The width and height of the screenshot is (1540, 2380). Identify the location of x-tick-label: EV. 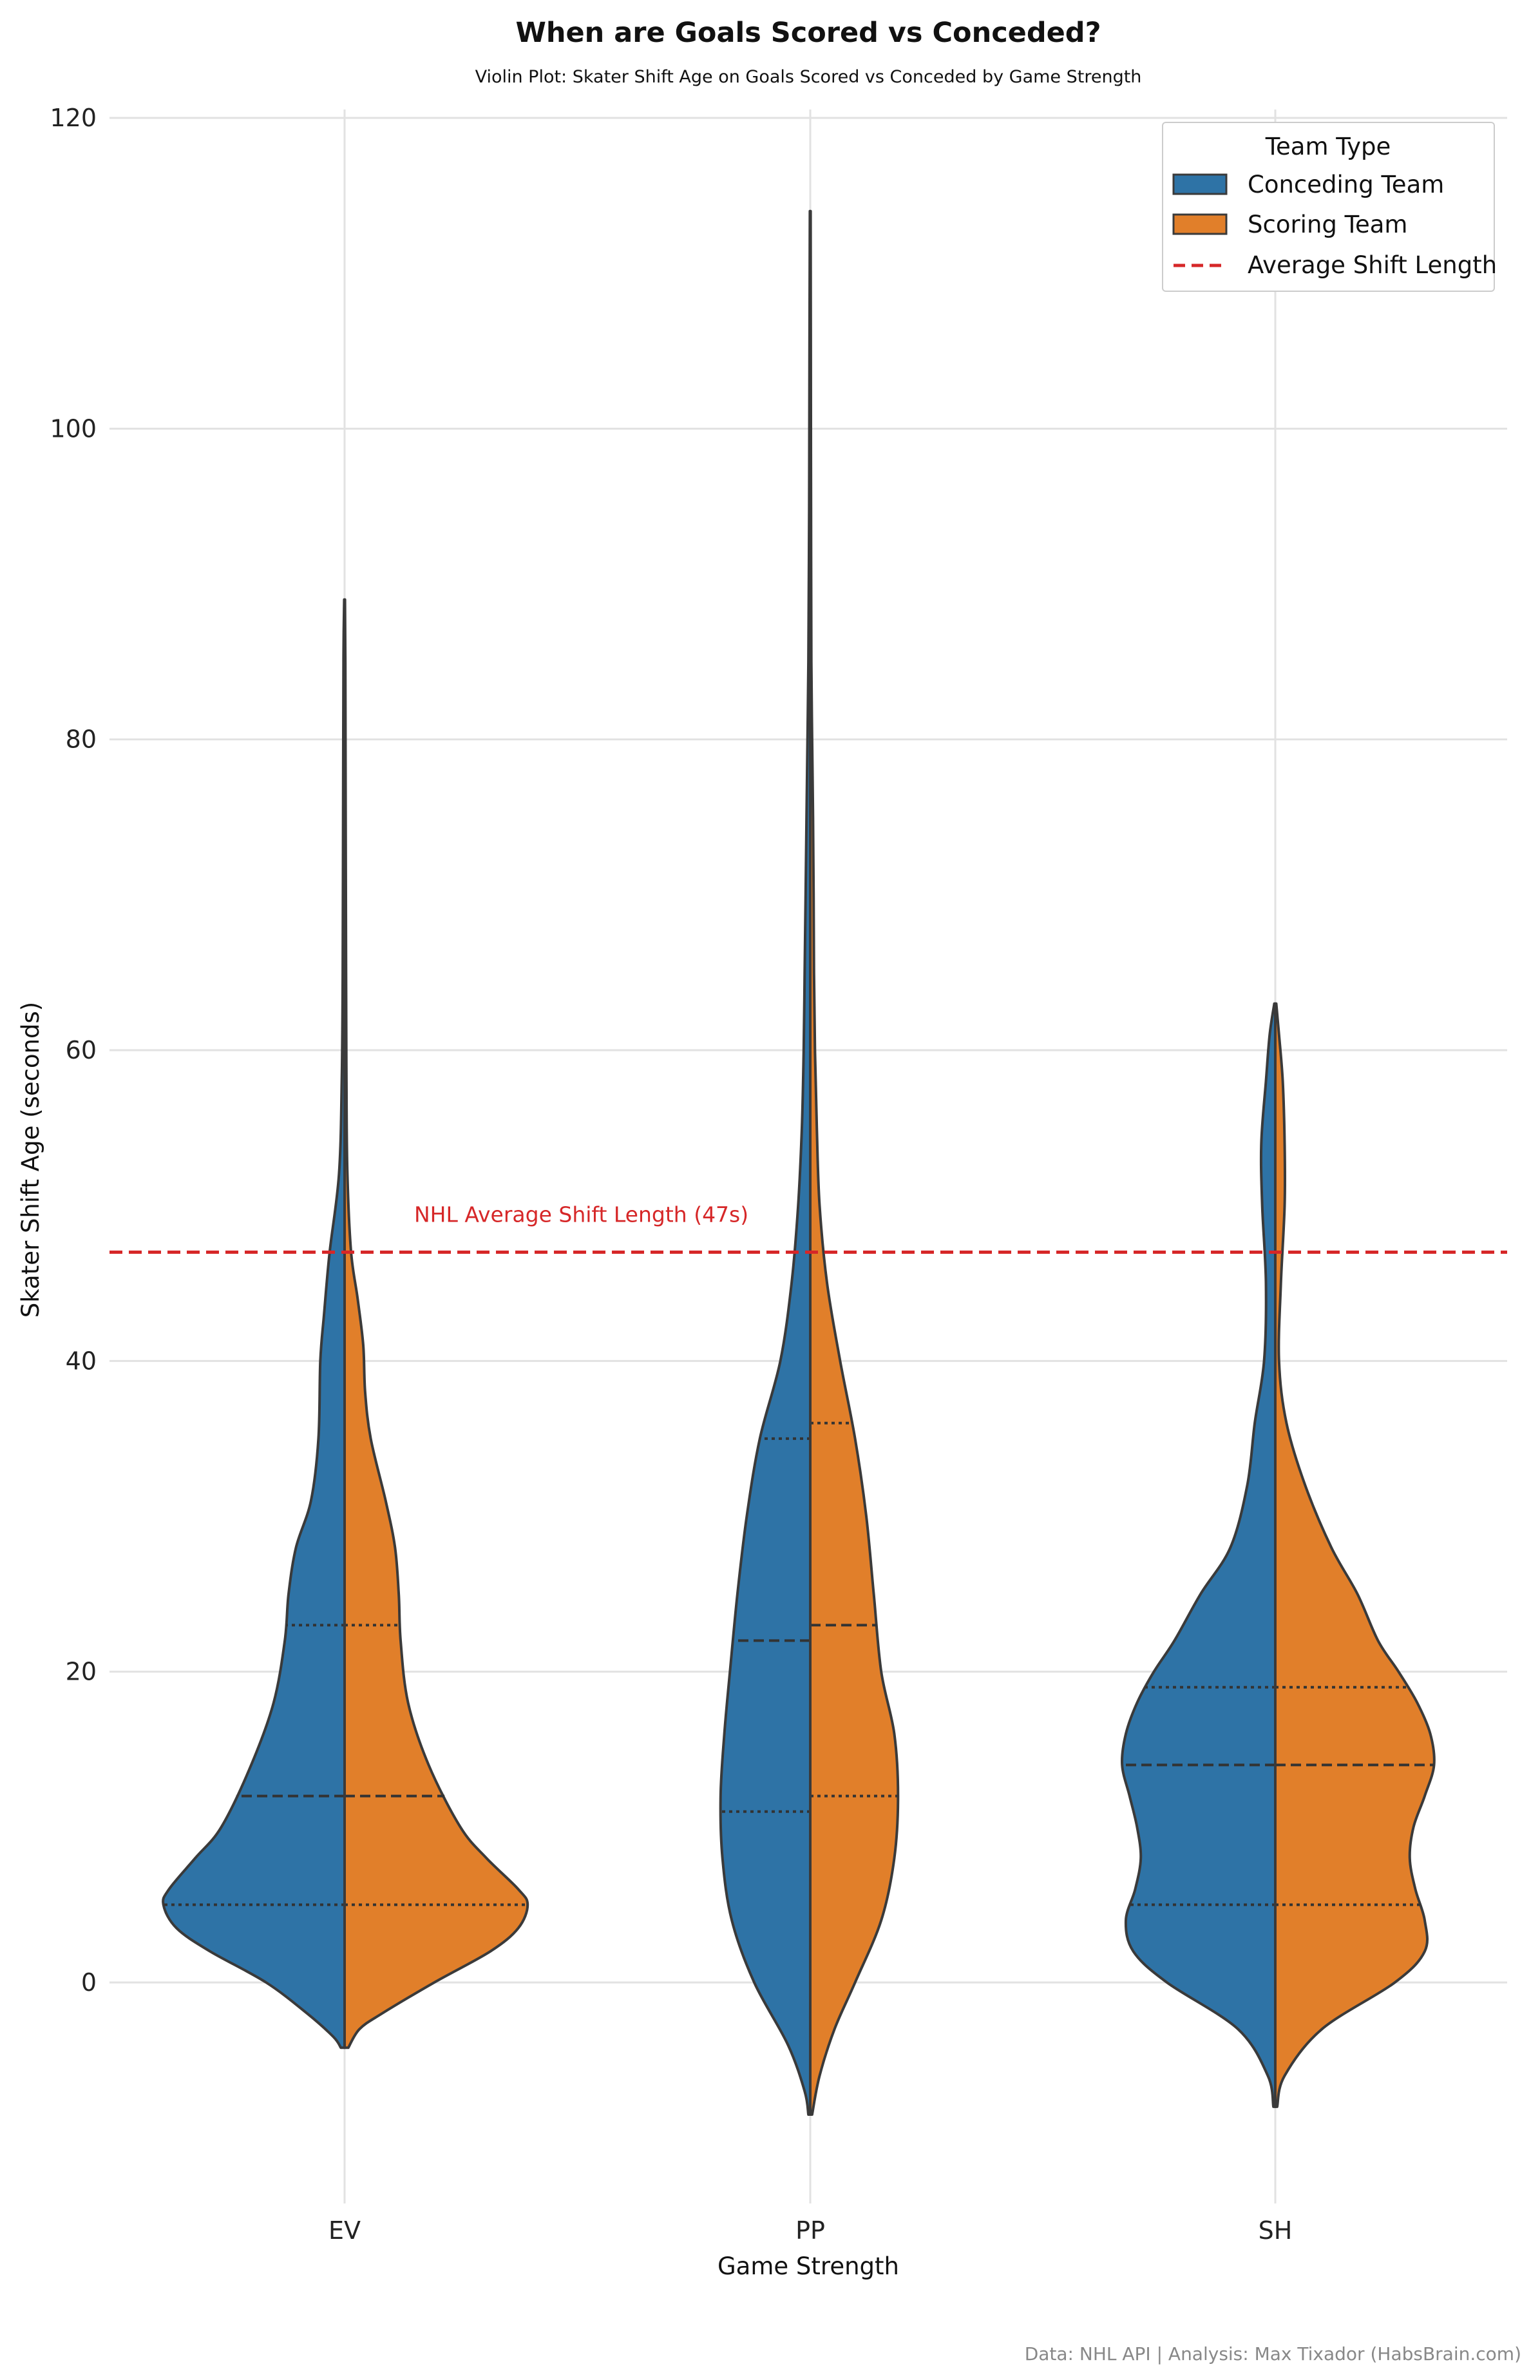
(344, 2230).